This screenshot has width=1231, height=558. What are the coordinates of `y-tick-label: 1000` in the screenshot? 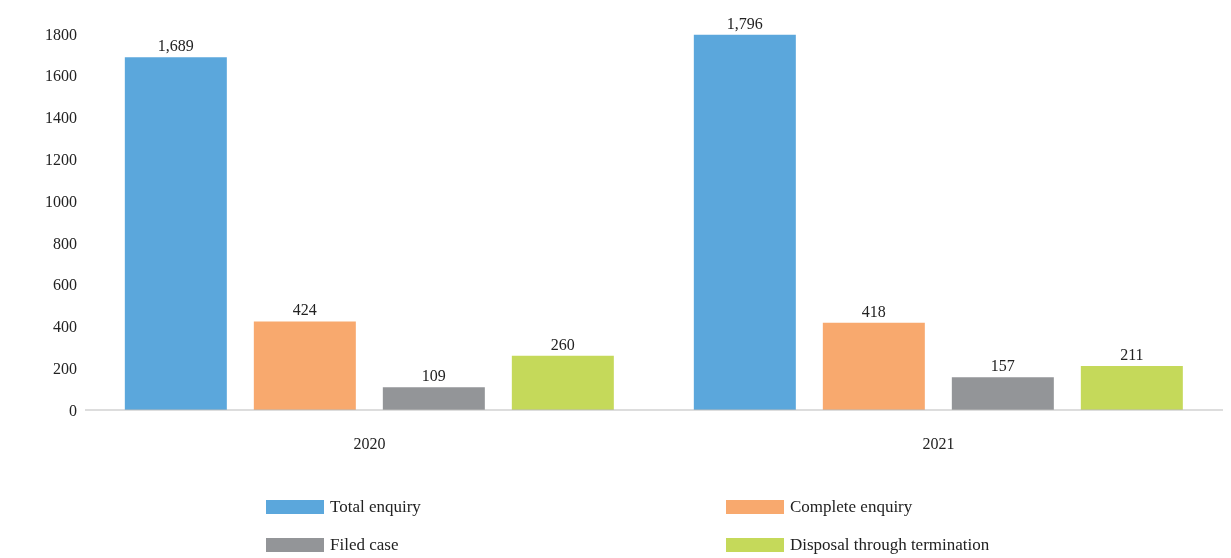 It's located at (61, 201).